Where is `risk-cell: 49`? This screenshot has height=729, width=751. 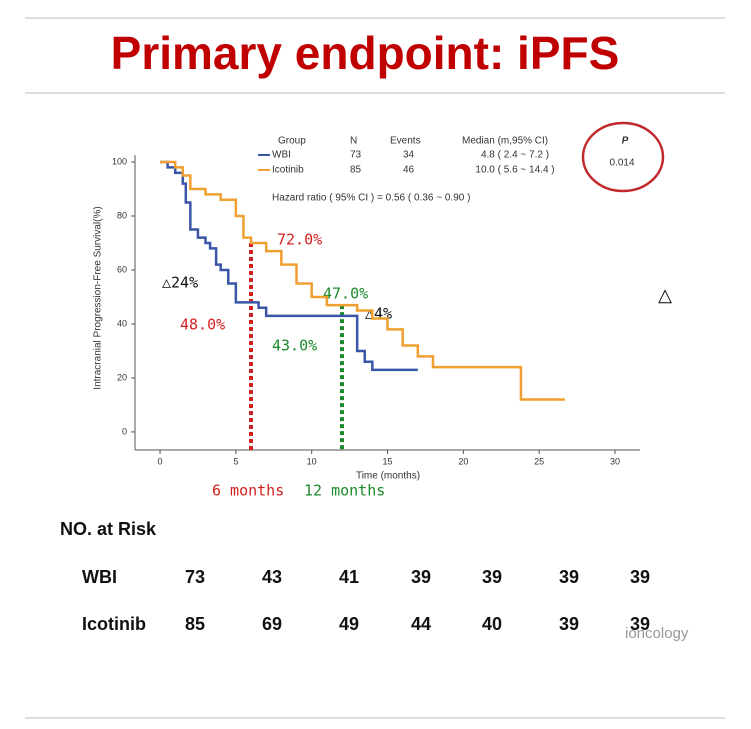
risk-cell: 49 is located at coordinates (349, 624).